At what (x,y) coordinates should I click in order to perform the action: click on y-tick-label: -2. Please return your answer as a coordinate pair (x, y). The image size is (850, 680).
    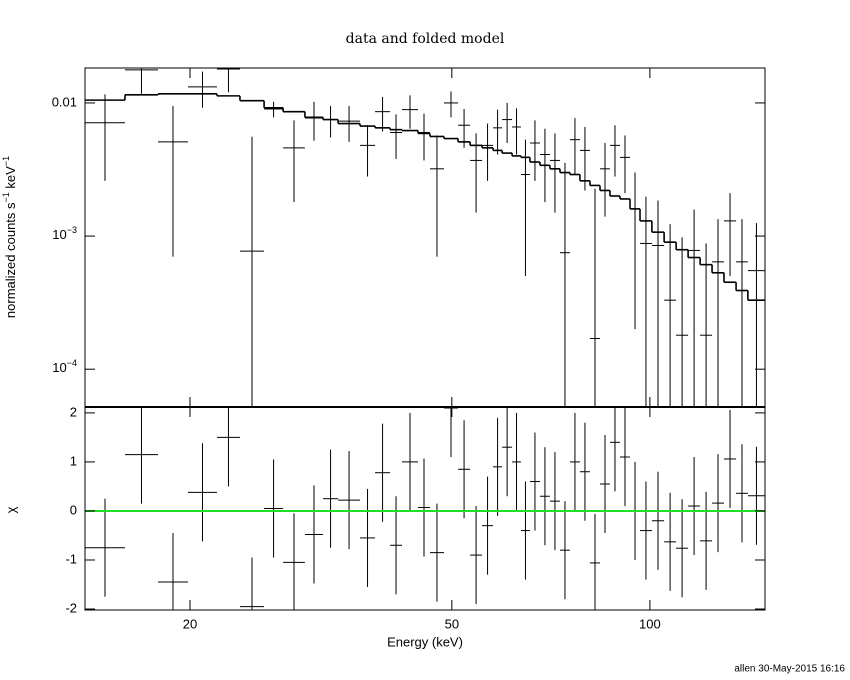
    Looking at the image, I should click on (71, 607).